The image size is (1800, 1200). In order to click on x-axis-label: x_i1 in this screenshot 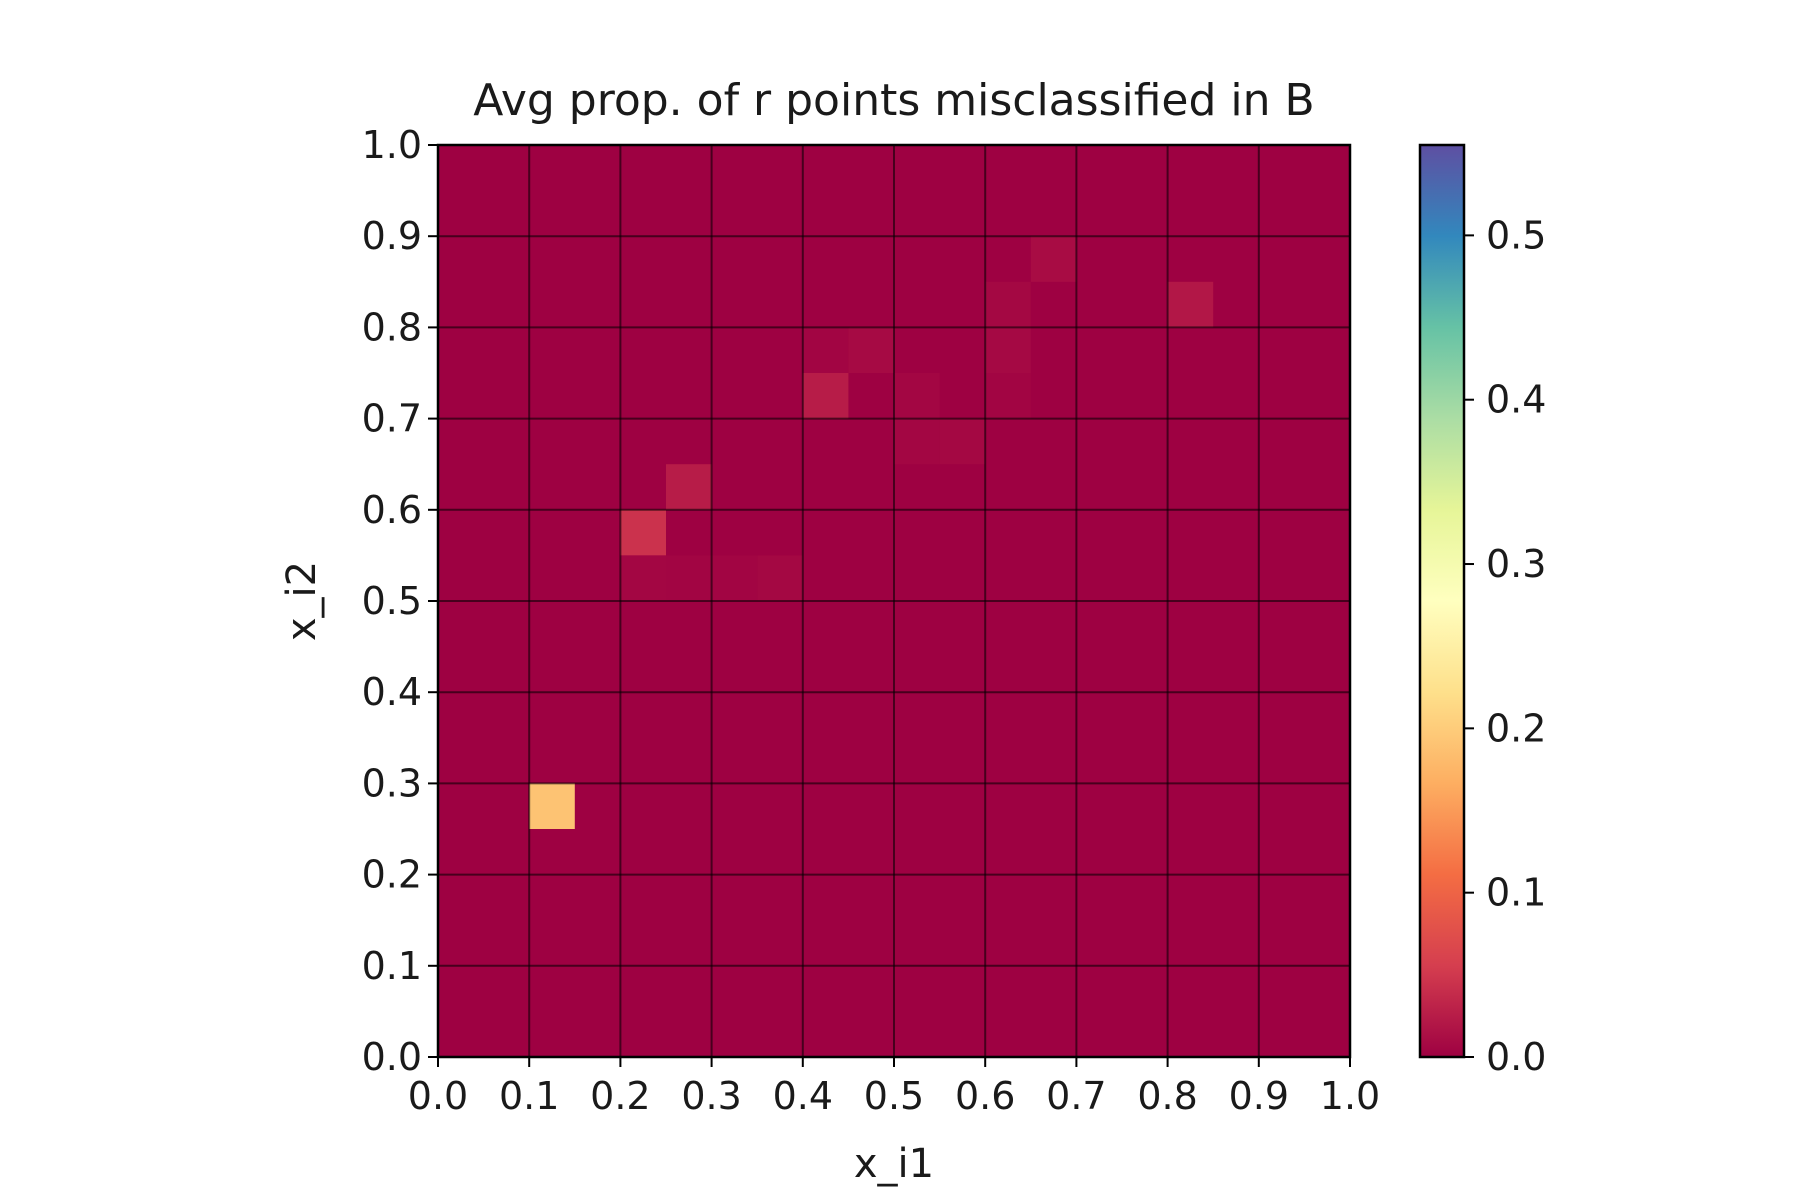, I will do `click(894, 1164)`.